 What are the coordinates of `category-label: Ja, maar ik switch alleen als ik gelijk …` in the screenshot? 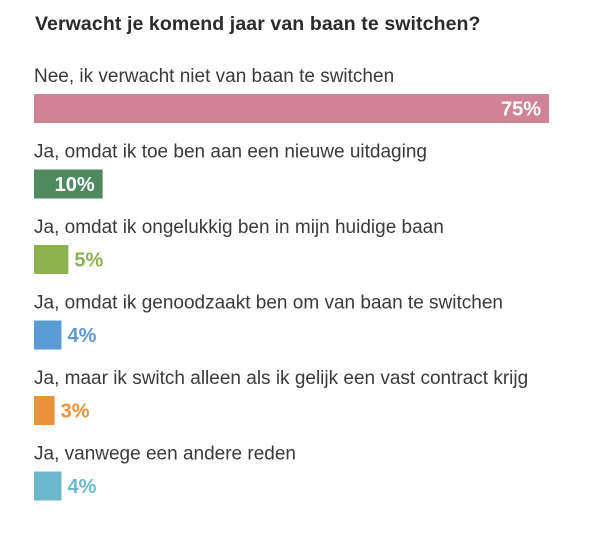 It's located at (281, 378).